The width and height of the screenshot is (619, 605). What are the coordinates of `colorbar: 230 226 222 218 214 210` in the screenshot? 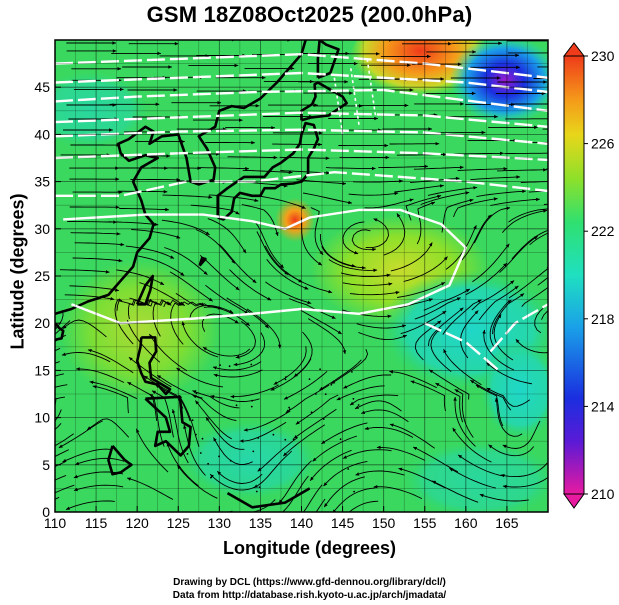 It's located at (588, 275).